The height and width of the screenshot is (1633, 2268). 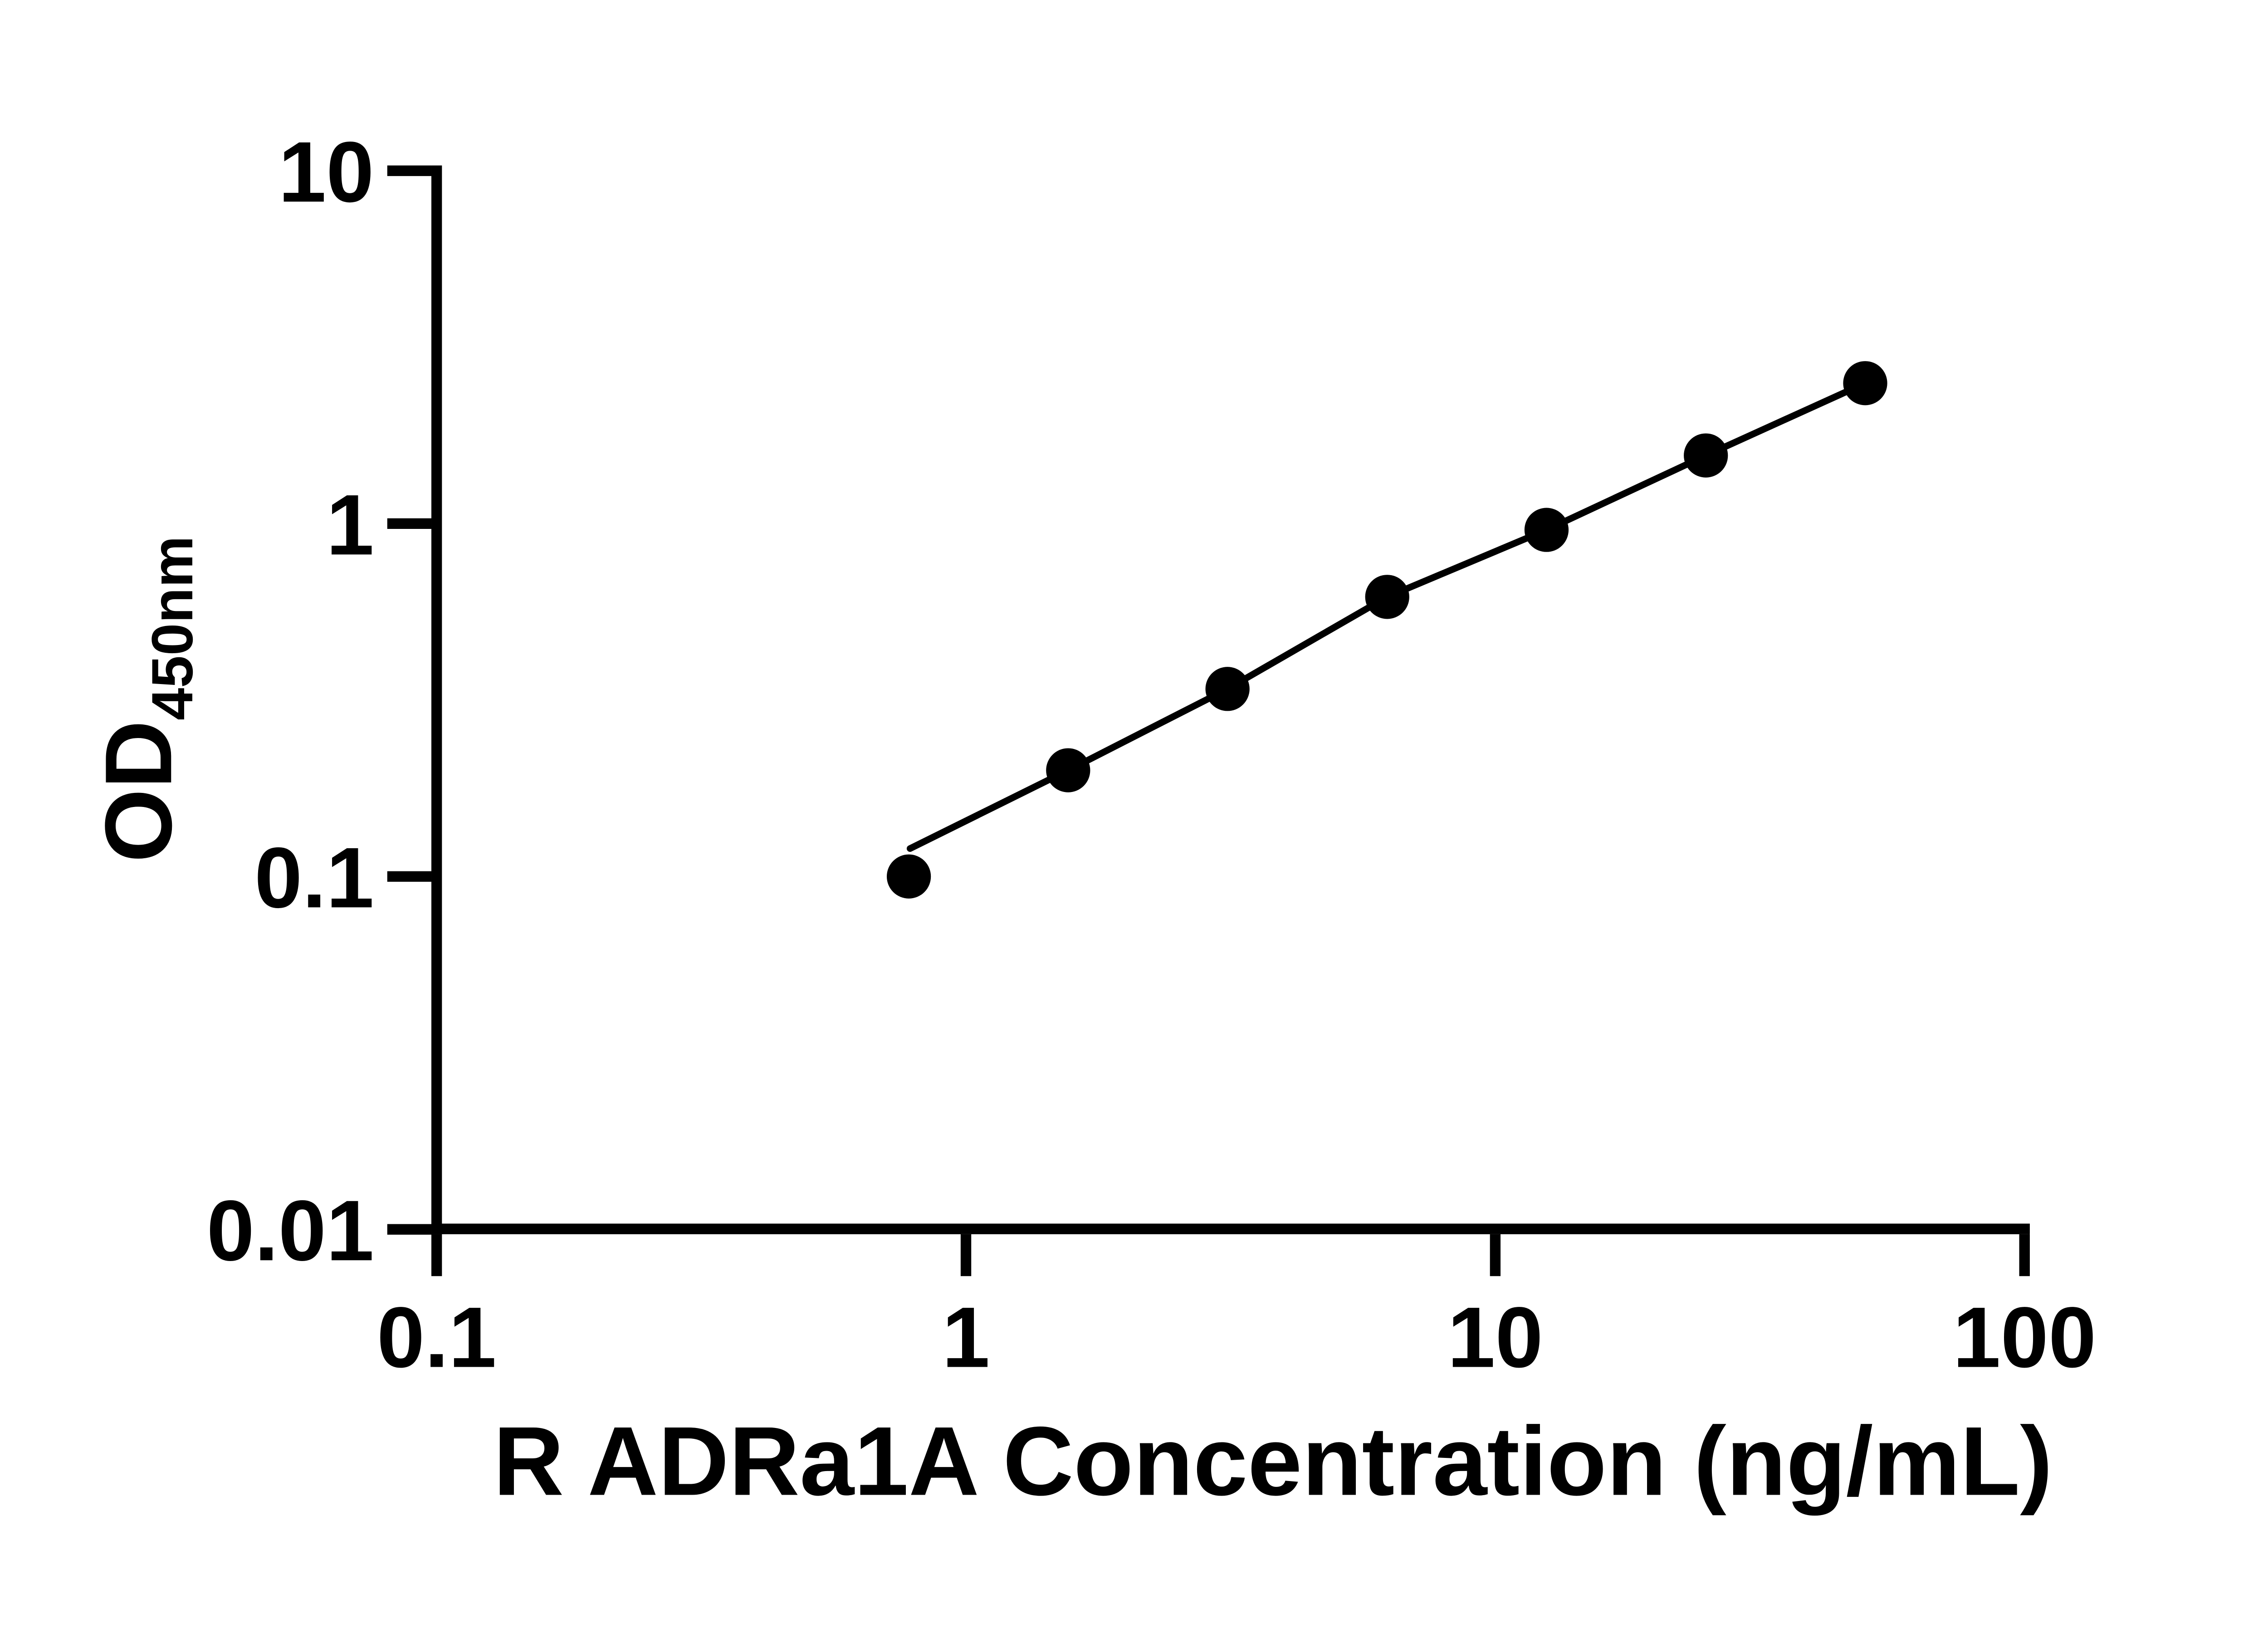 I want to click on x-tick-label: 100, so click(x=2025, y=1338).